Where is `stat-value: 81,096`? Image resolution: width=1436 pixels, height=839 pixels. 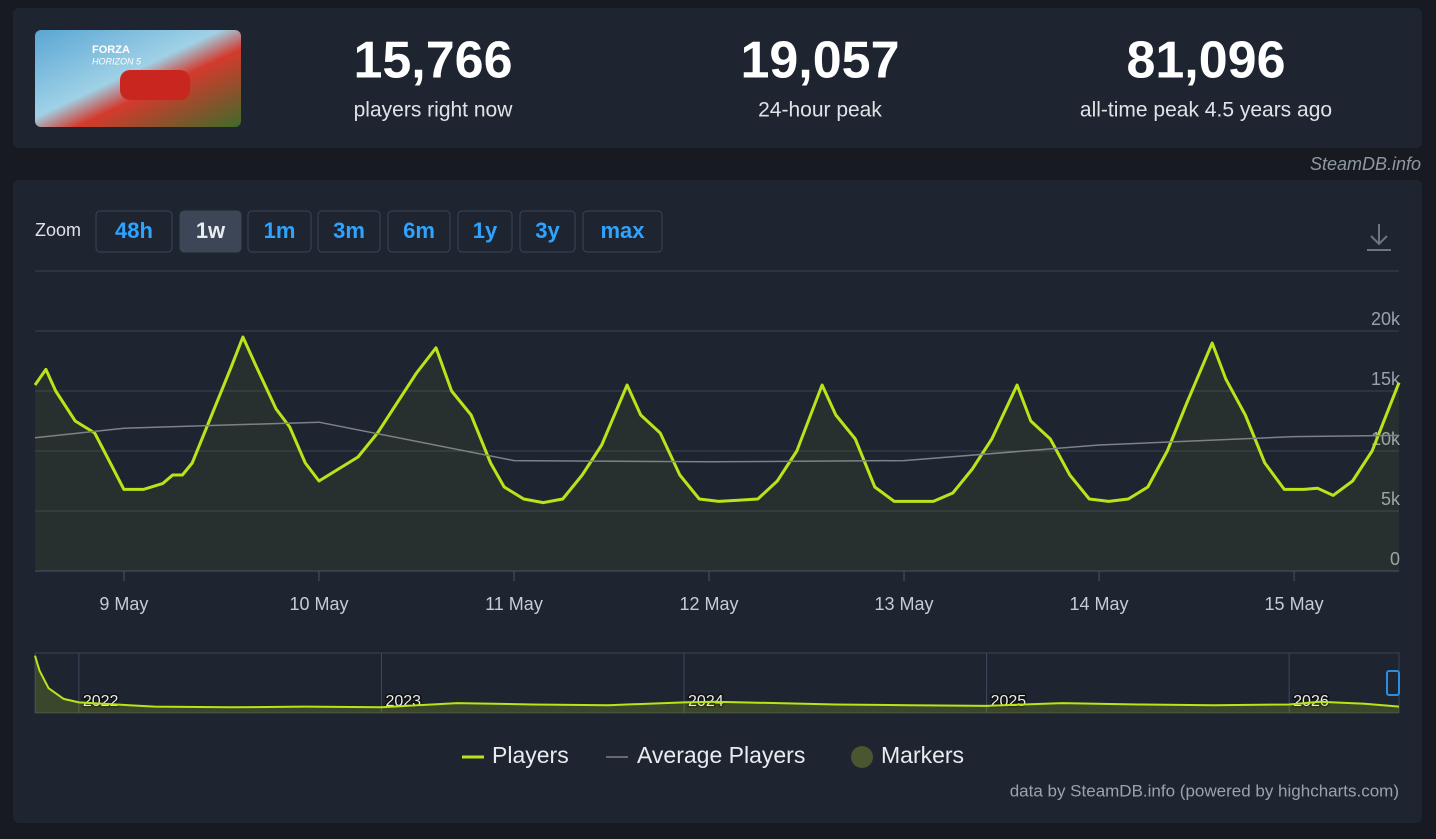 stat-value: 81,096 is located at coordinates (1205, 61).